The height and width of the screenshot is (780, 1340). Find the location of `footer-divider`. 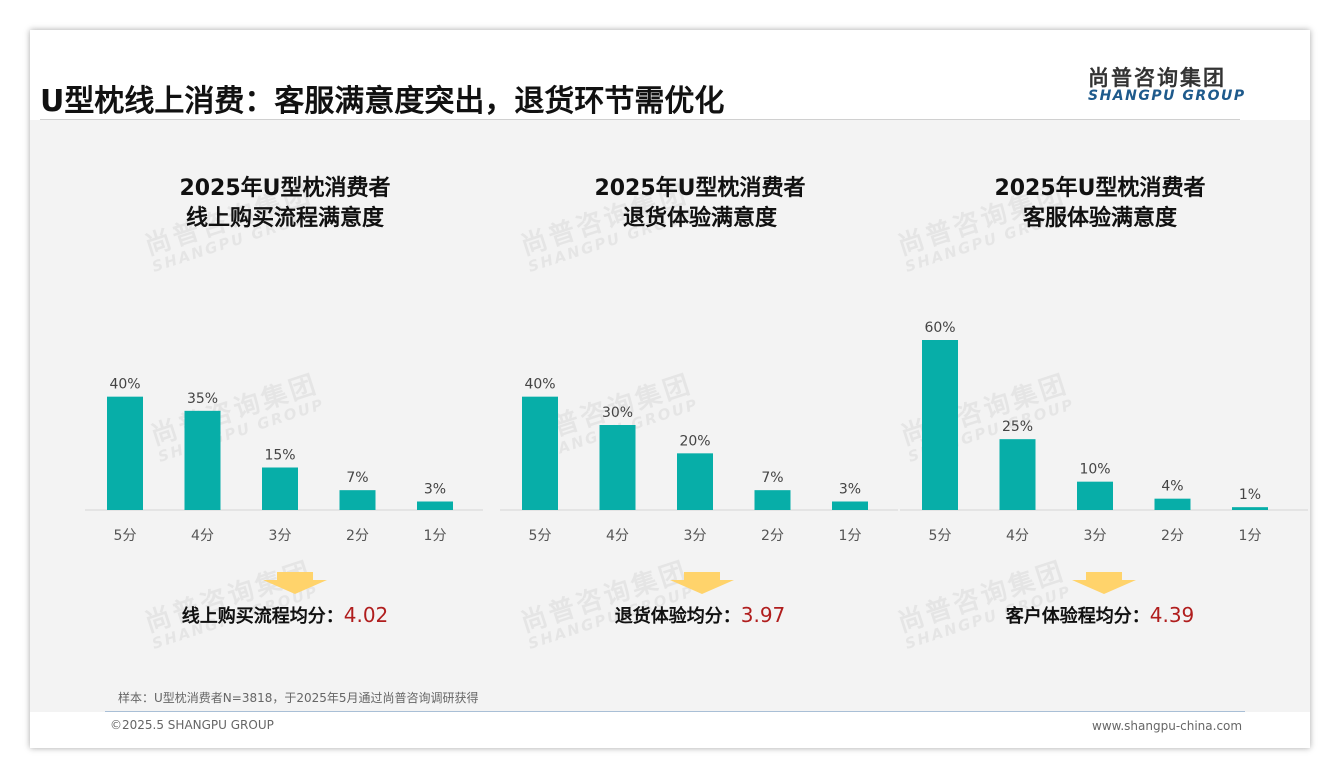

footer-divider is located at coordinates (675, 711).